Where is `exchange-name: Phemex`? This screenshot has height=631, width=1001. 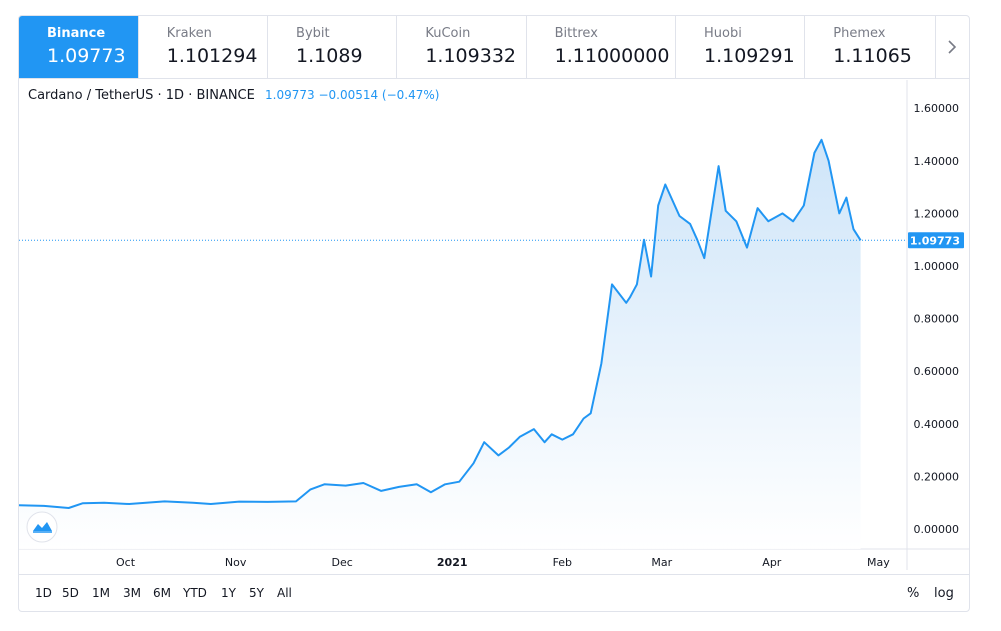
exchange-name: Phemex is located at coordinates (859, 33).